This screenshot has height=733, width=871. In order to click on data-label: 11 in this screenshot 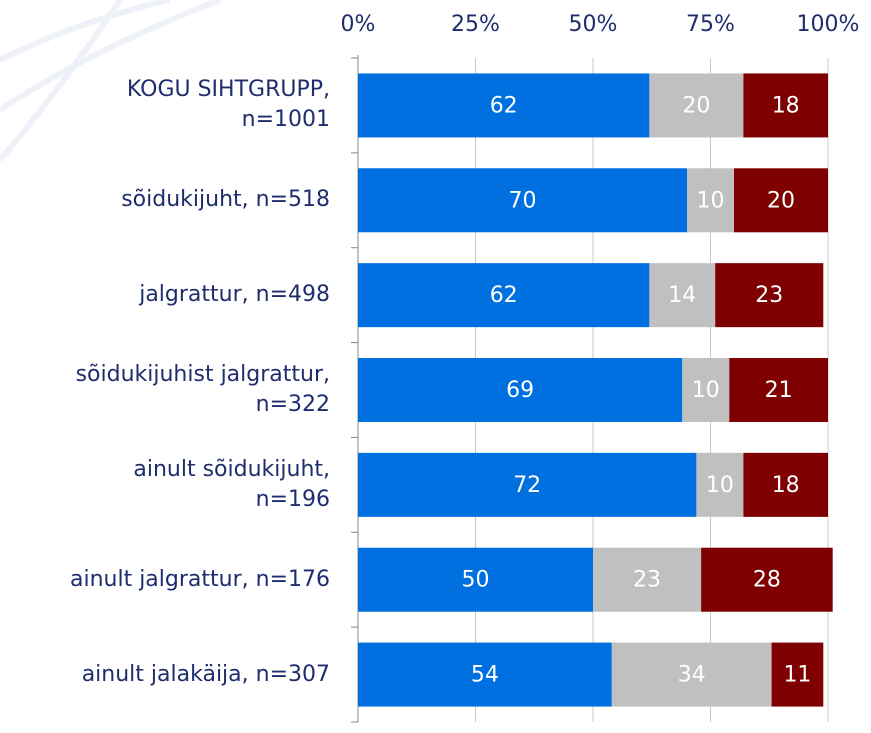, I will do `click(797, 675)`.